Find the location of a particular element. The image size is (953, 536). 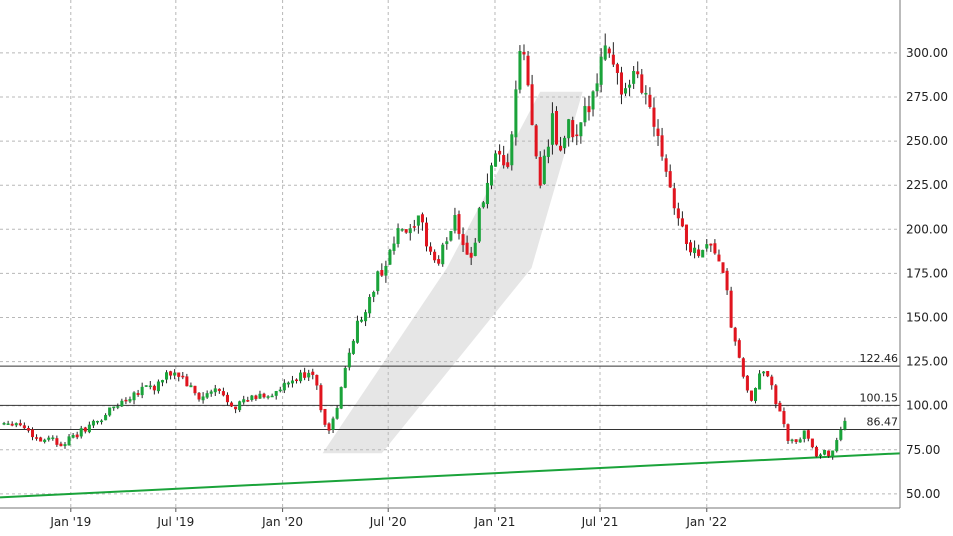

trendline is located at coordinates (450, 475).